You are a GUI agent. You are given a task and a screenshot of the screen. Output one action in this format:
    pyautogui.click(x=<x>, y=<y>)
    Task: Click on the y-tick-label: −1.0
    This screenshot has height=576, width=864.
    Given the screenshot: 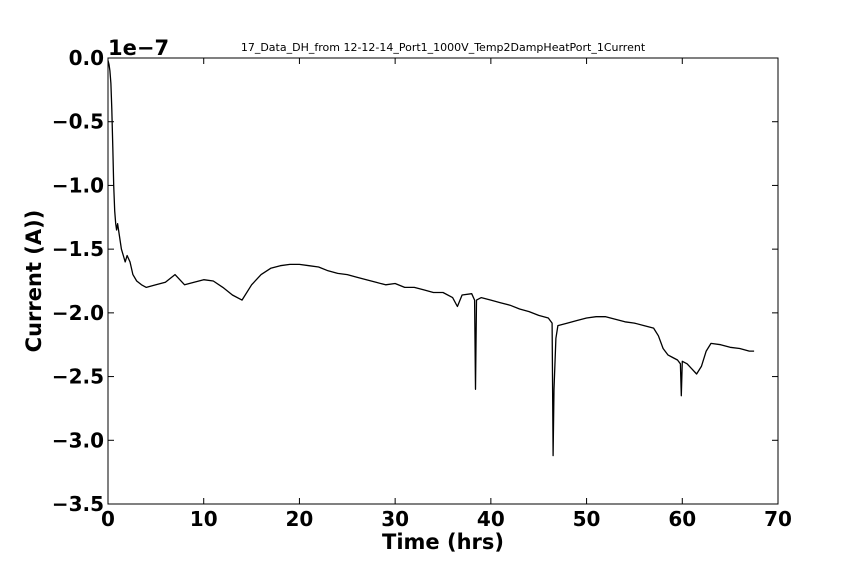 What is the action you would take?
    pyautogui.click(x=78, y=185)
    